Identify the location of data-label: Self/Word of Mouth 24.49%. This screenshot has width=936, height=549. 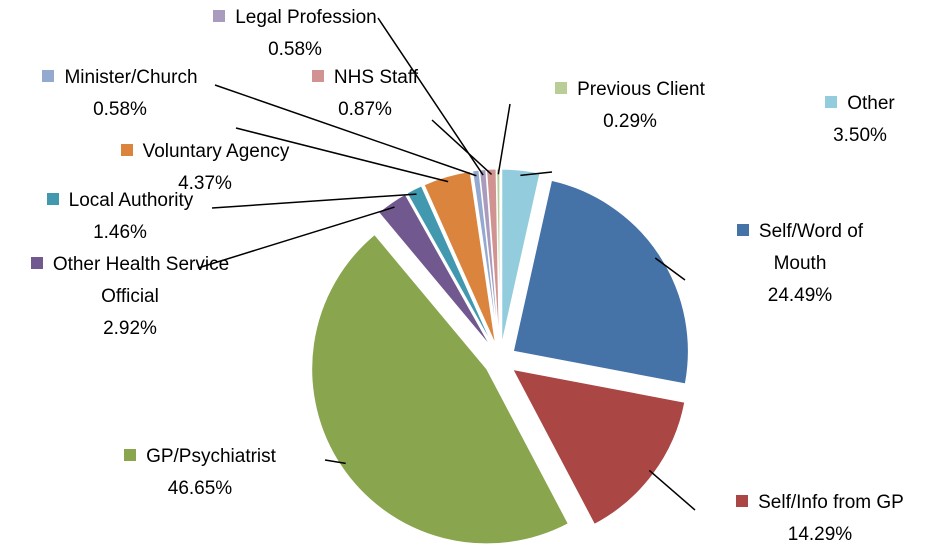
(800, 264).